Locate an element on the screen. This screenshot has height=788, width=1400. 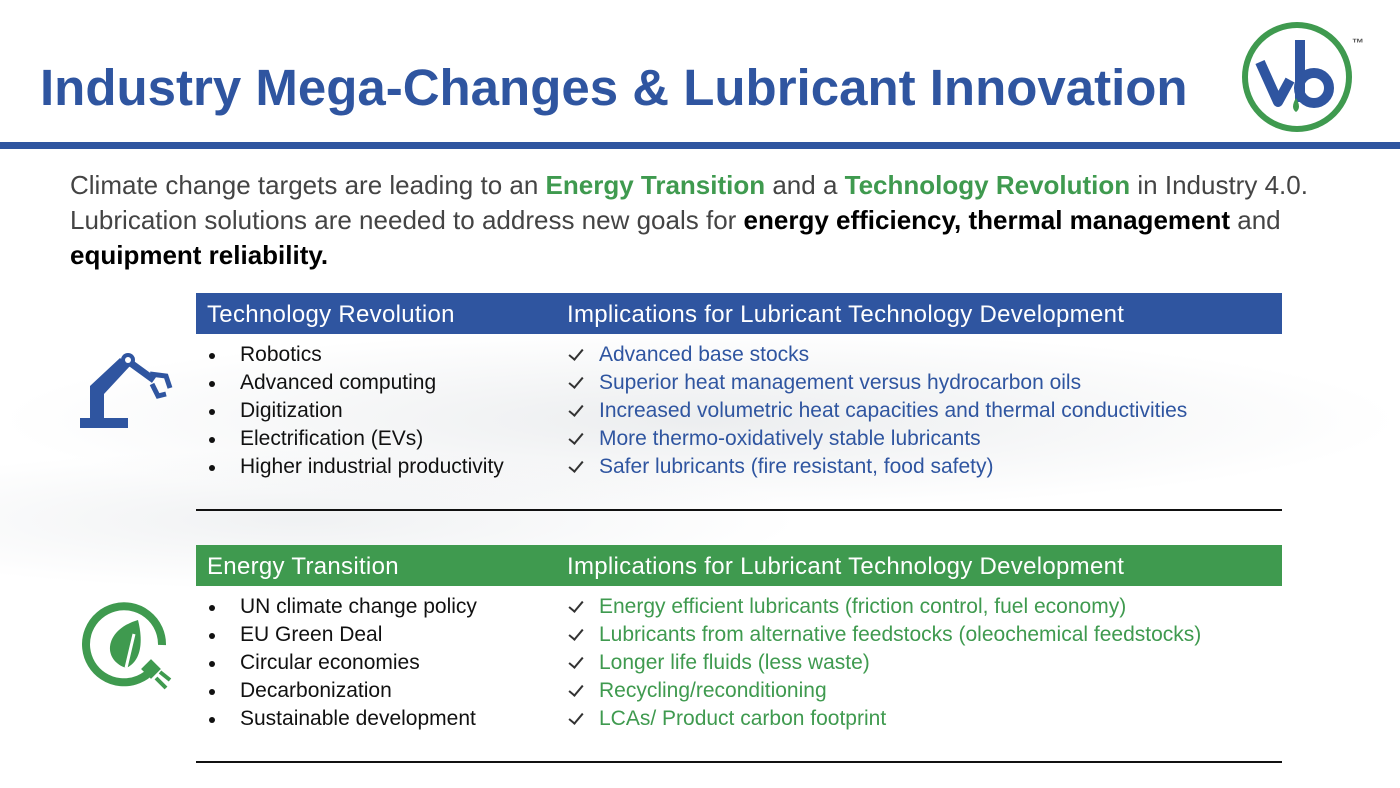
list-item: UN climate change policy is located at coordinates (343, 607).